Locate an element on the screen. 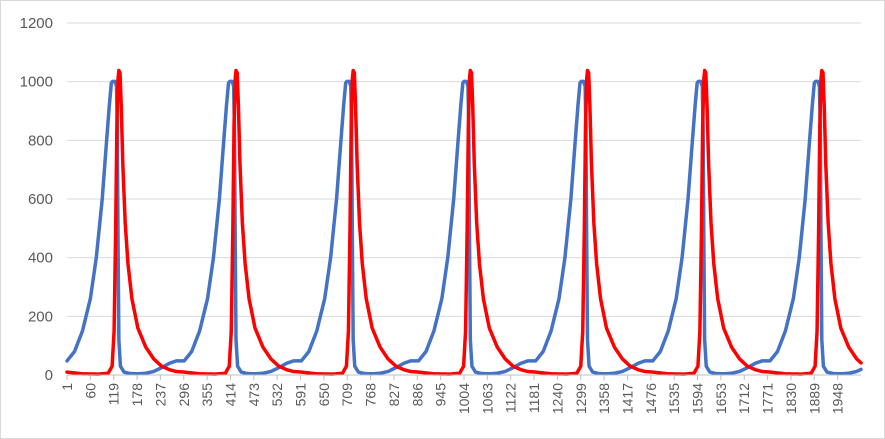  x-tick-label: 709 is located at coordinates (347, 395).